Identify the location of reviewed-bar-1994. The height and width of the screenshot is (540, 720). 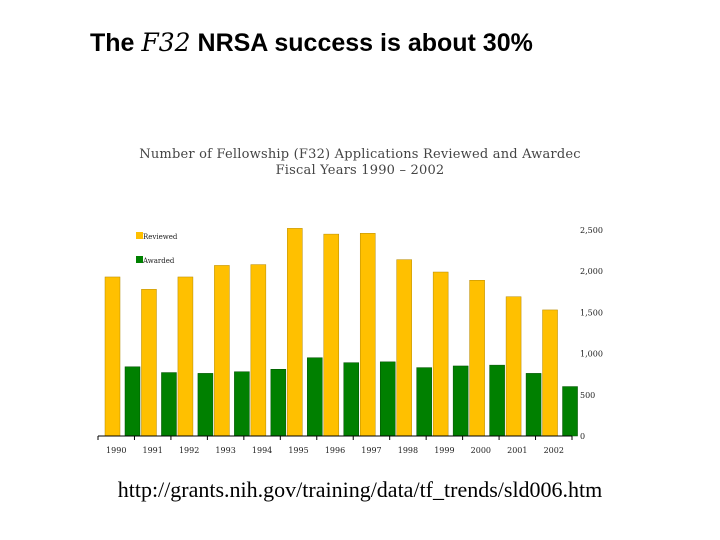
(258, 350).